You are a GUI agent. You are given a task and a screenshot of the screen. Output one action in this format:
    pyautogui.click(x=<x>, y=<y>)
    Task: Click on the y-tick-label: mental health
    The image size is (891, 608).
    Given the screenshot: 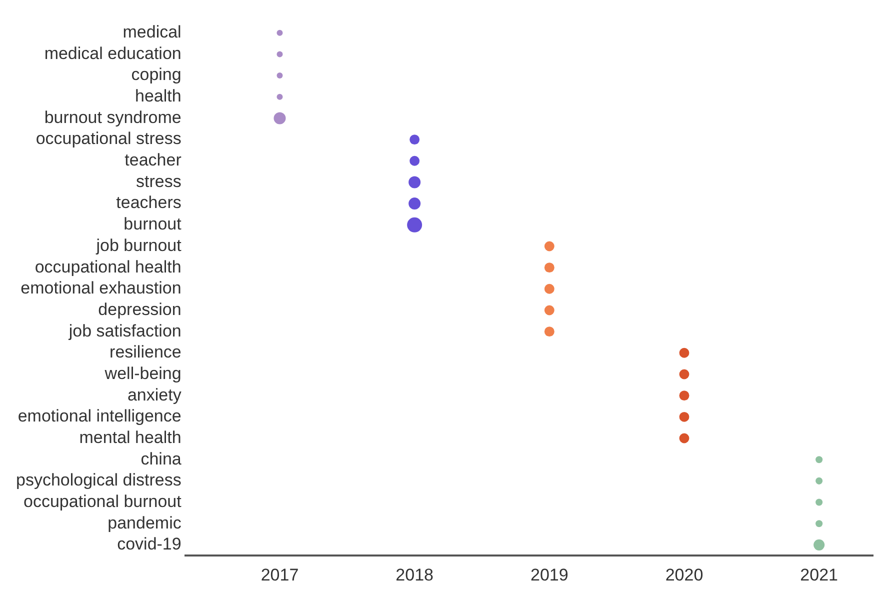 What is the action you would take?
    pyautogui.click(x=130, y=437)
    